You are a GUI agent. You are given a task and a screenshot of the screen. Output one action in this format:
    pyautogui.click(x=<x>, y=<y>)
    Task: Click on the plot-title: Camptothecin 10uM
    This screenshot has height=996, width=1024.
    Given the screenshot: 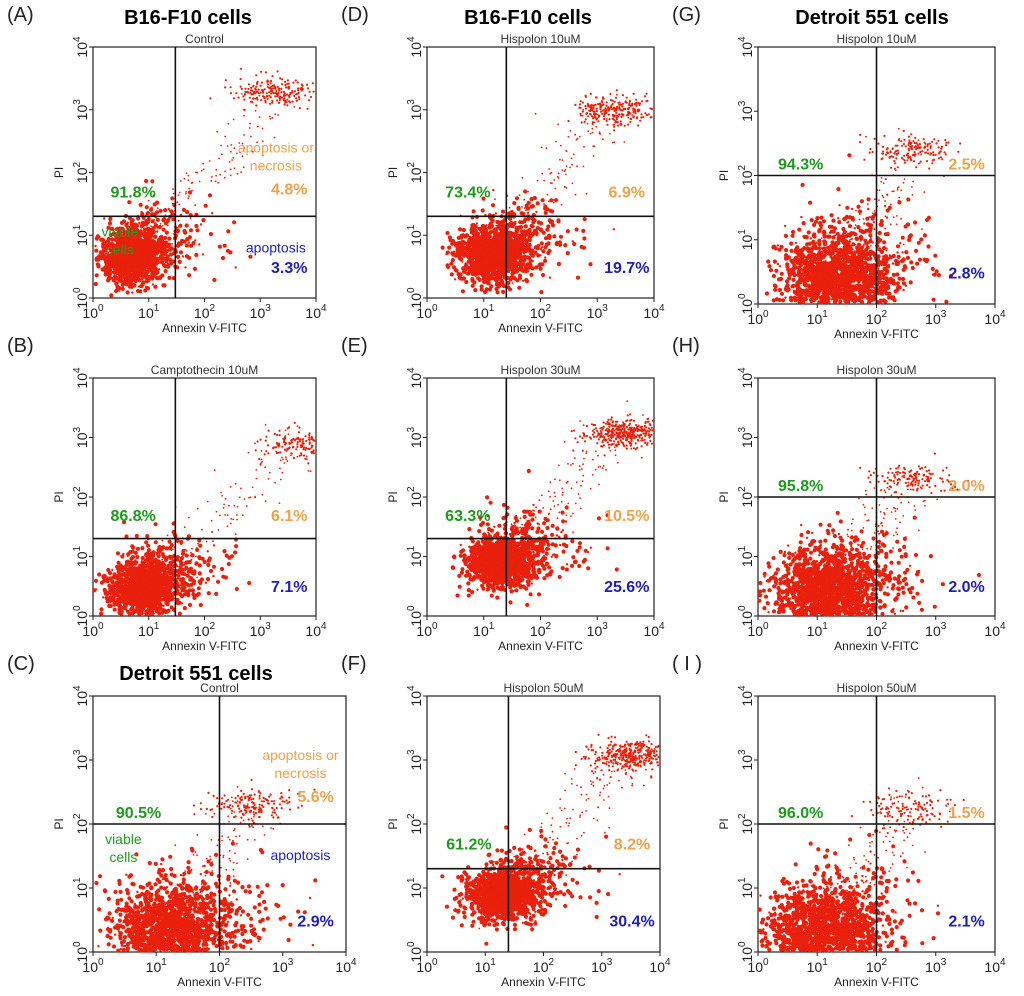 What is the action you would take?
    pyautogui.click(x=204, y=370)
    